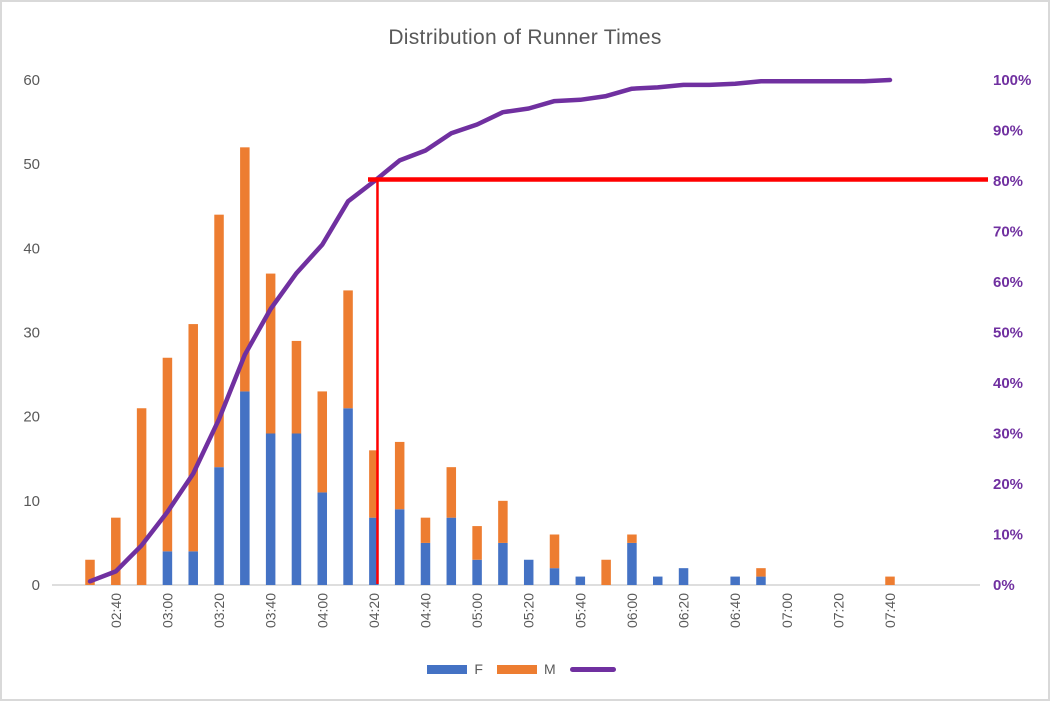 This screenshot has height=701, width=1050. Describe the element at coordinates (374, 610) in the screenshot. I see `x-axis-tick: 04:20` at that location.